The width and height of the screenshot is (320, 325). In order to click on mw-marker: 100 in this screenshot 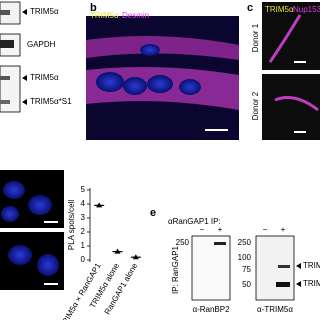, I will do `click(245, 257)`.